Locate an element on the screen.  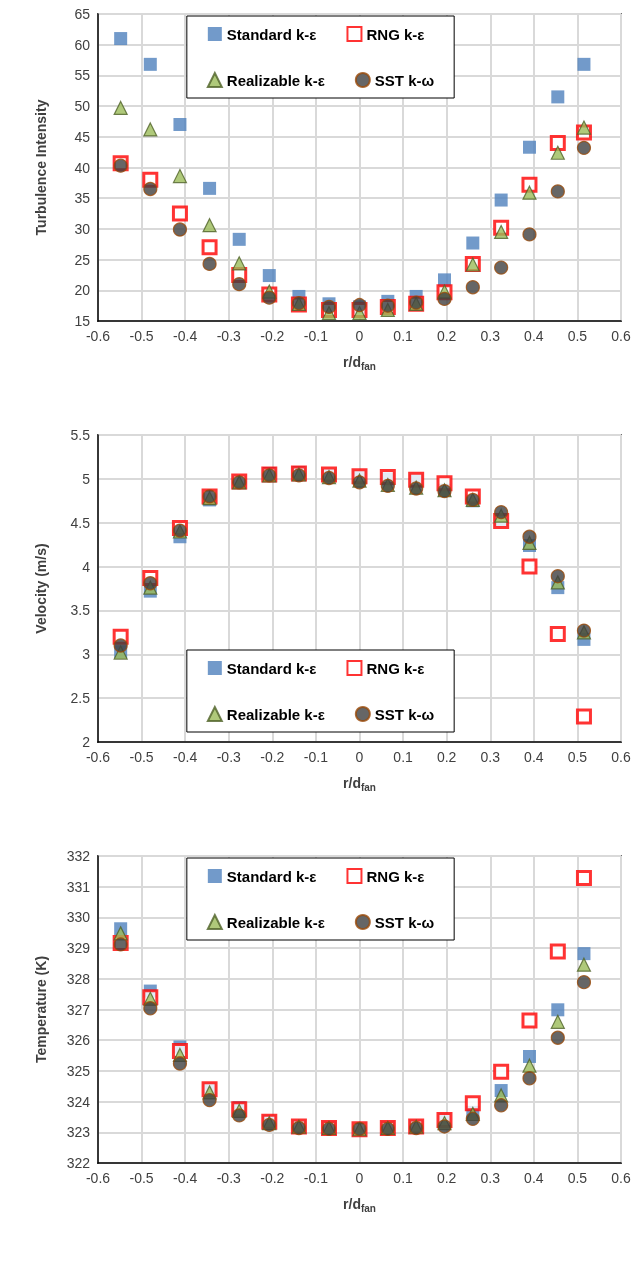
y-tick-label: 45 is located at coordinates (82, 136).